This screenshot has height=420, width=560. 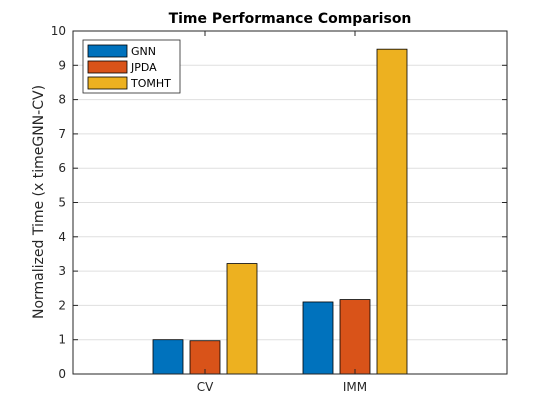 I want to click on y-tick-label: 2, so click(x=62, y=305).